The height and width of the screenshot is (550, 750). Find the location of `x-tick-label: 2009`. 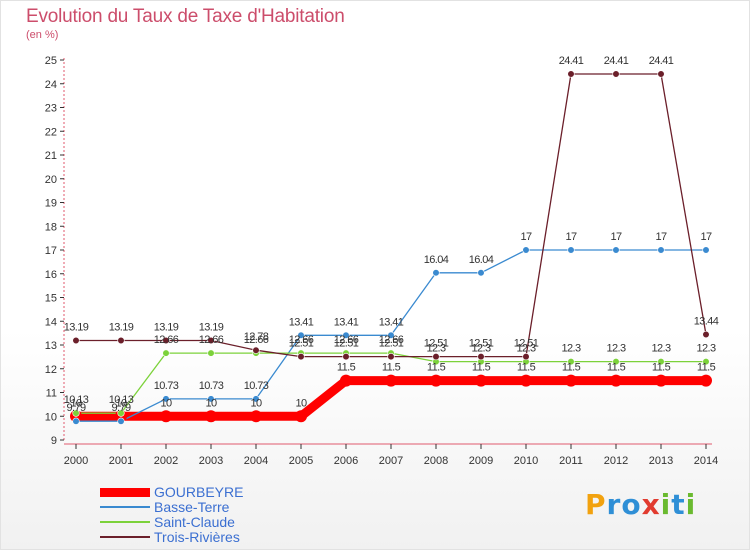

x-tick-label: 2009 is located at coordinates (481, 461).